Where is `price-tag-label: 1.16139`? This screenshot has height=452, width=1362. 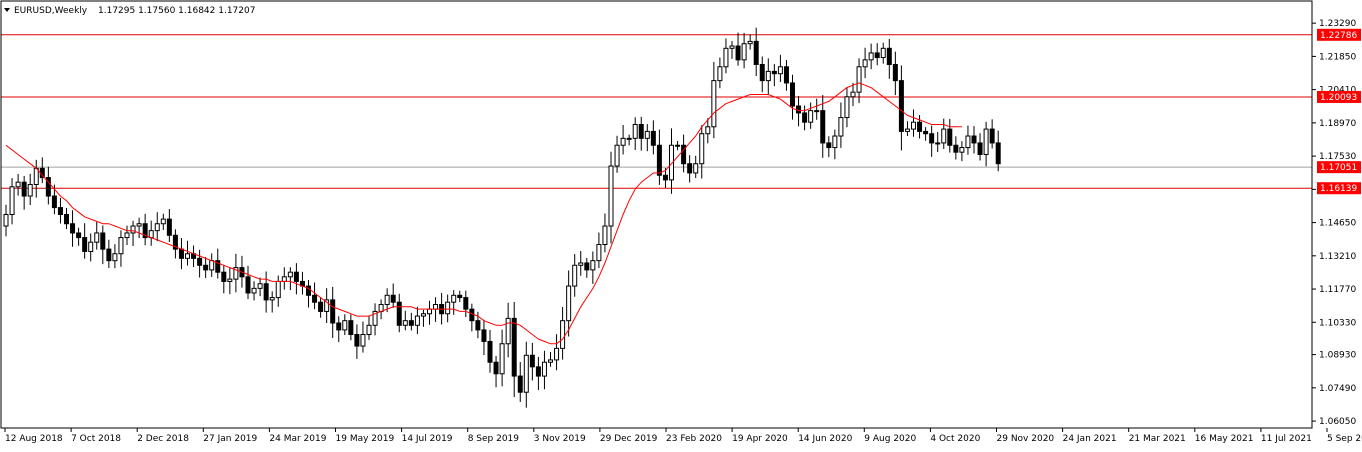
price-tag-label: 1.16139 is located at coordinates (1338, 189).